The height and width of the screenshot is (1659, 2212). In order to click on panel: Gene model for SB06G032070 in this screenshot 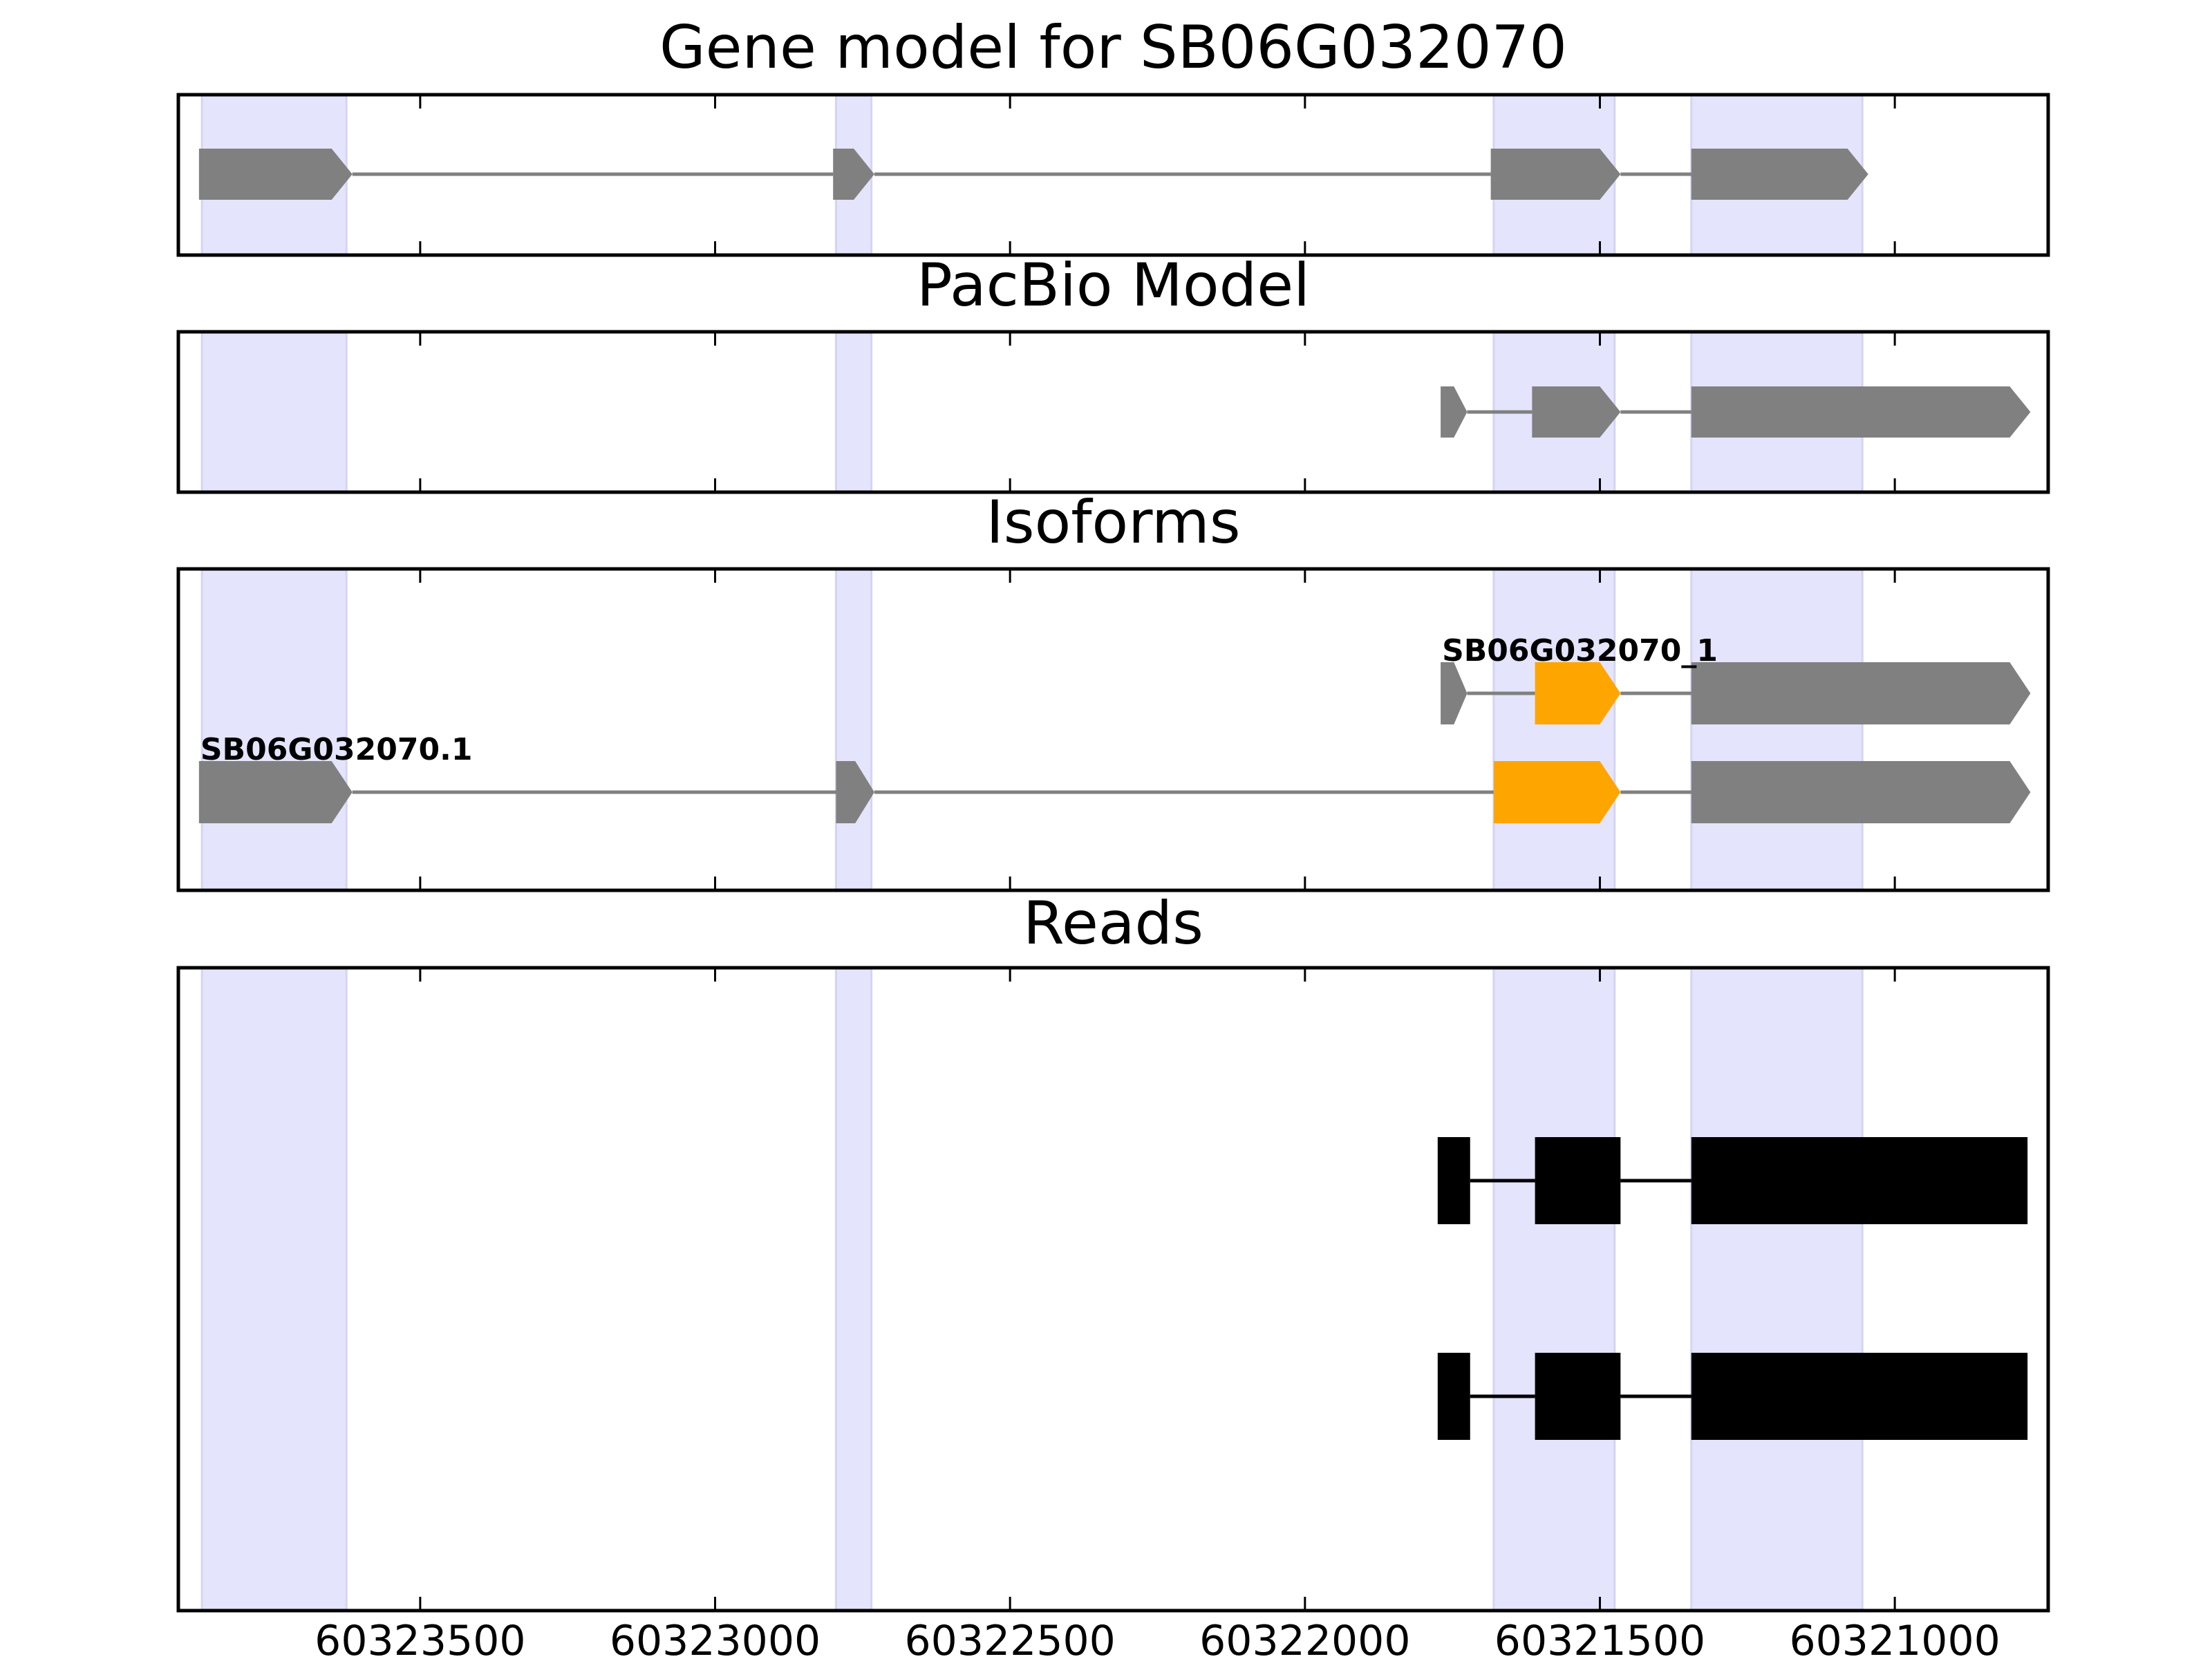, I will do `click(1113, 135)`.